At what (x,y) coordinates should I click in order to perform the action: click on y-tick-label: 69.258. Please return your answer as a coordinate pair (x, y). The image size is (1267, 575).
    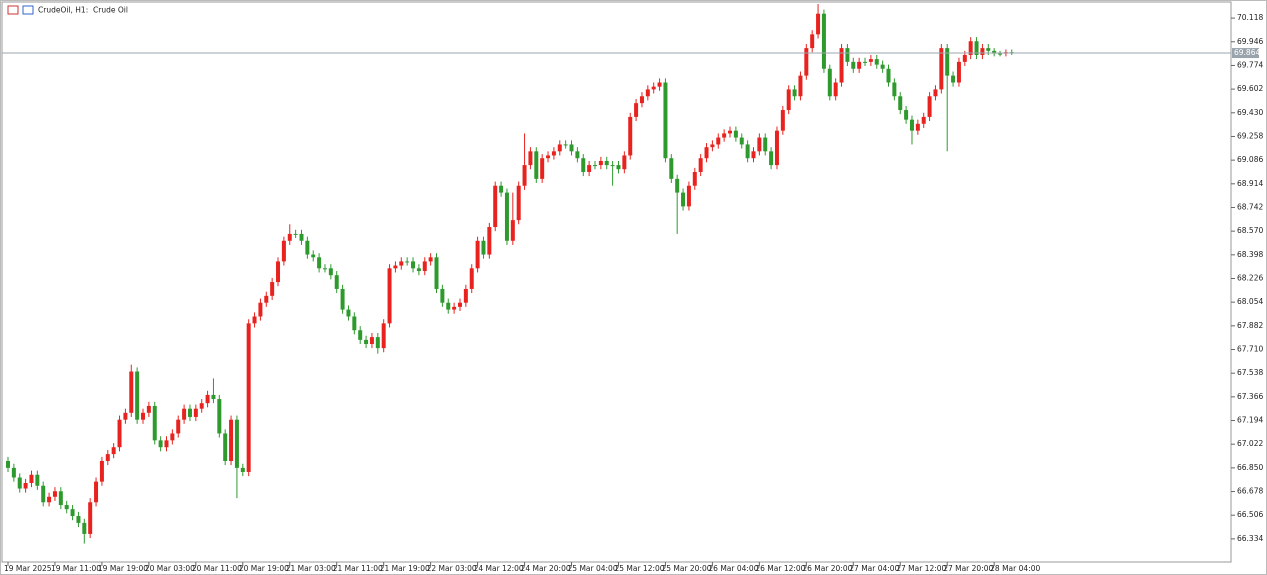
    Looking at the image, I should click on (1250, 135).